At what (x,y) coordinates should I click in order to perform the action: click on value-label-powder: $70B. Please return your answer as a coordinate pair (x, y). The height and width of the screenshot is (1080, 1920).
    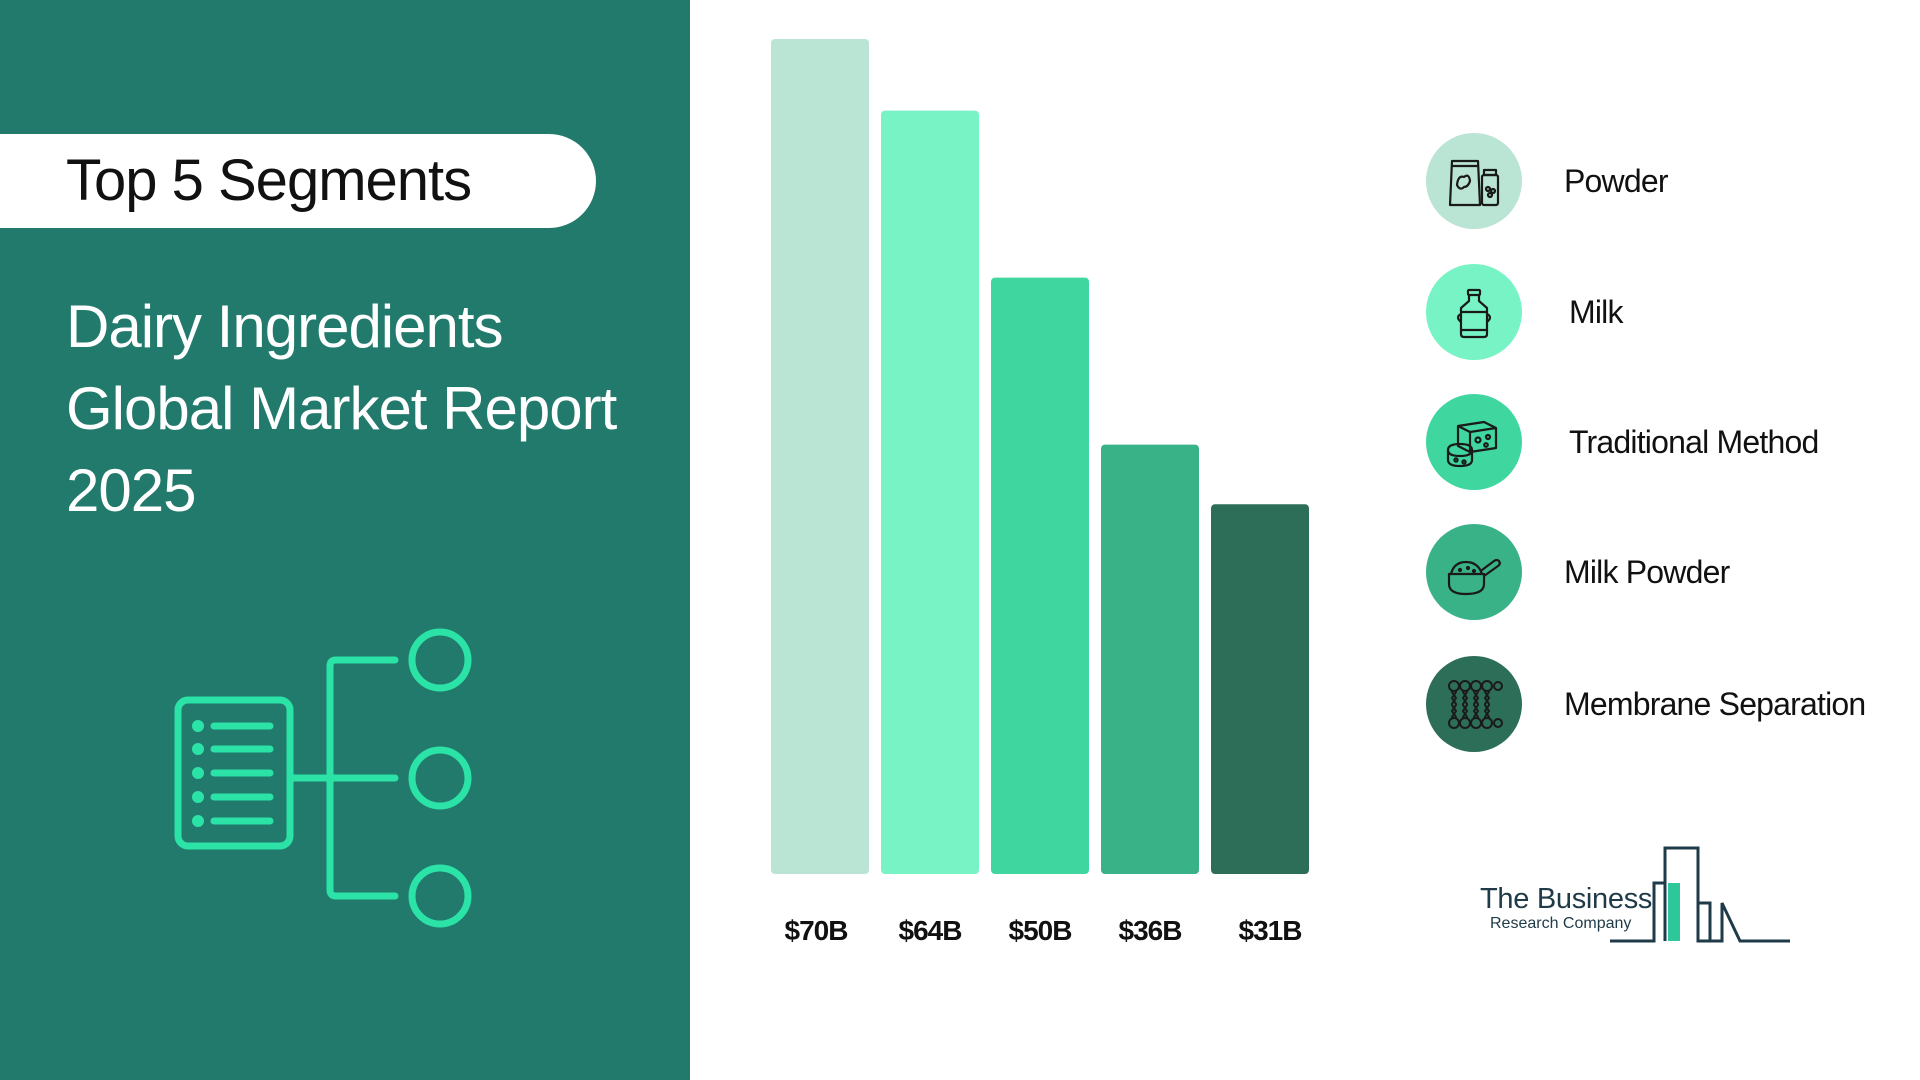
    Looking at the image, I should click on (816, 930).